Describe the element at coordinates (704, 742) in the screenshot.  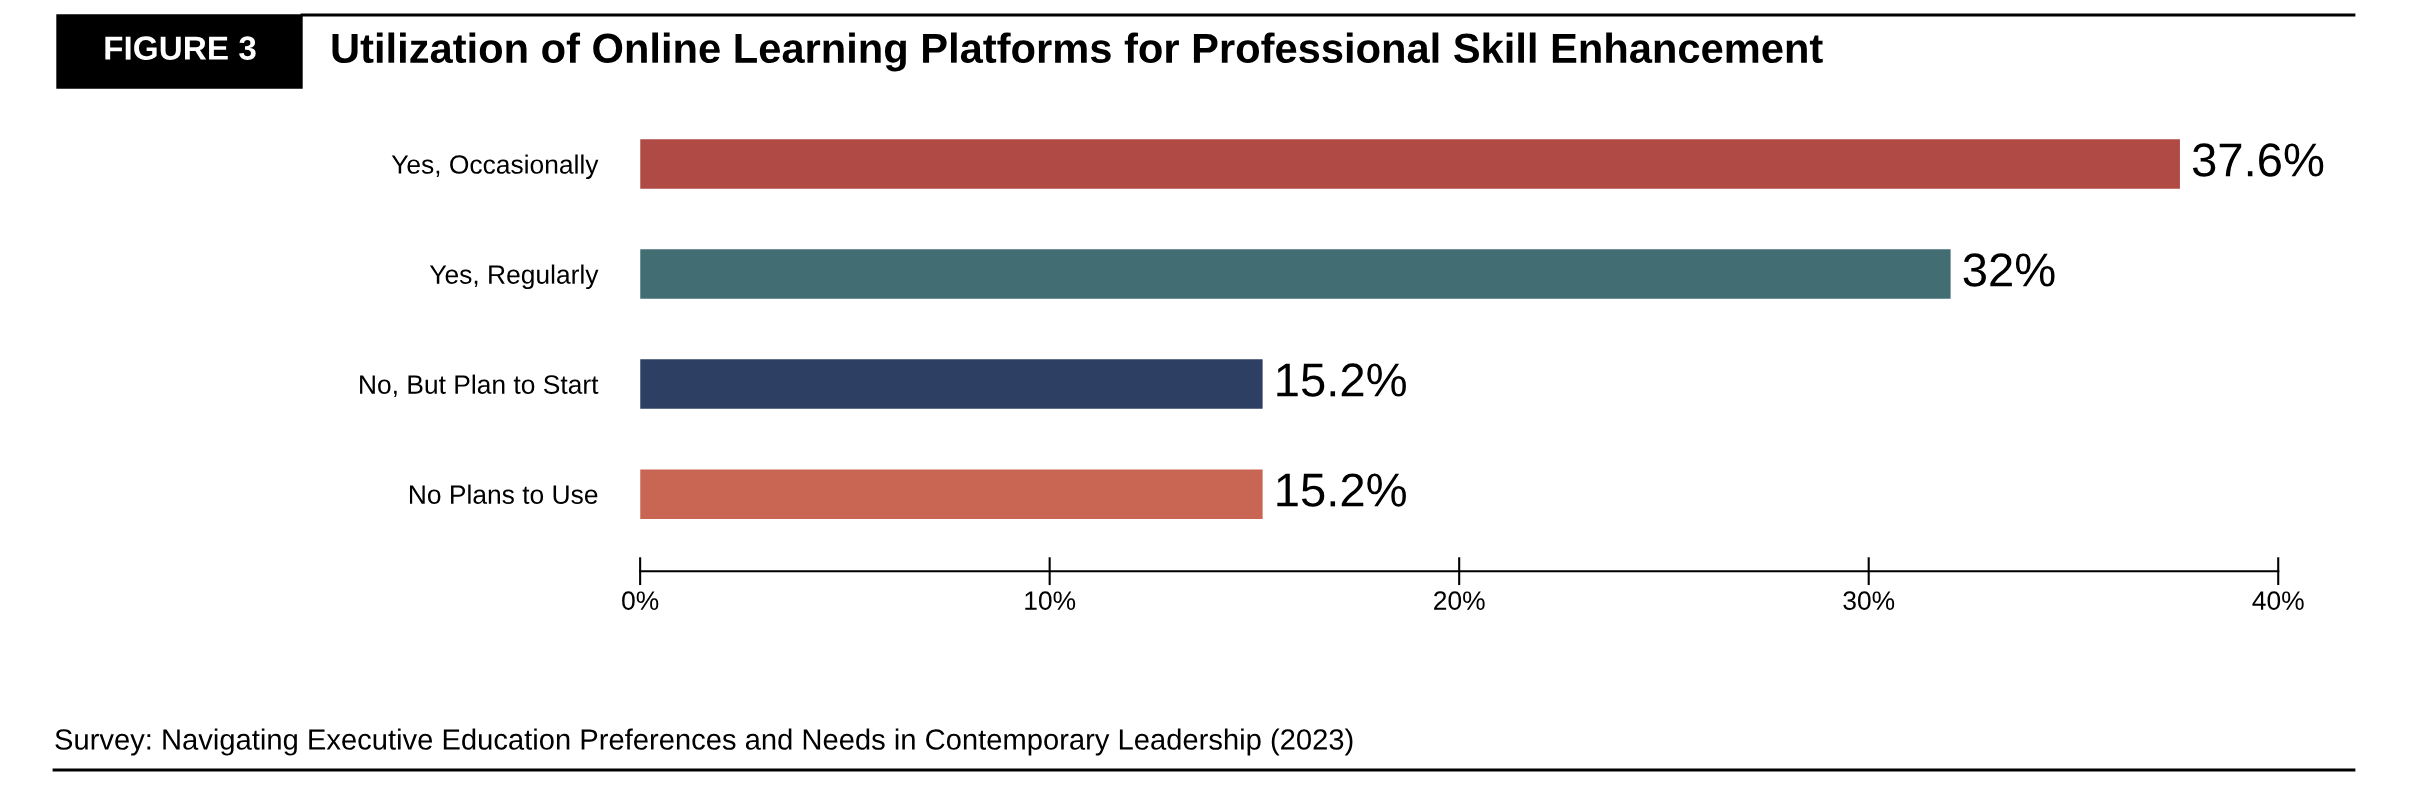
I see `text: Survey: Navigating Executive Education Preferences and Needs in Contemporary Leadership (2023)` at that location.